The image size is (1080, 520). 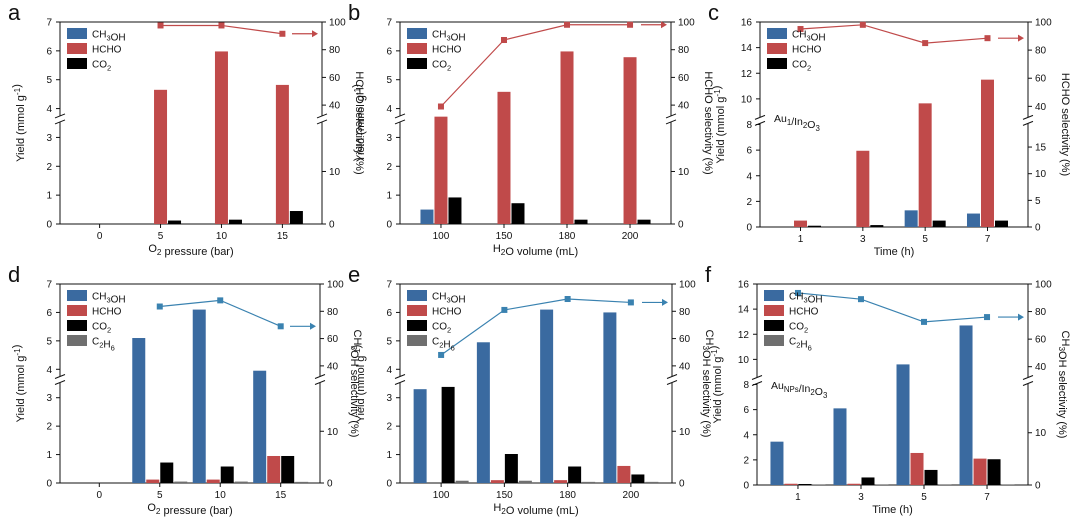 I want to click on y-tick-label: 8, so click(x=749, y=125).